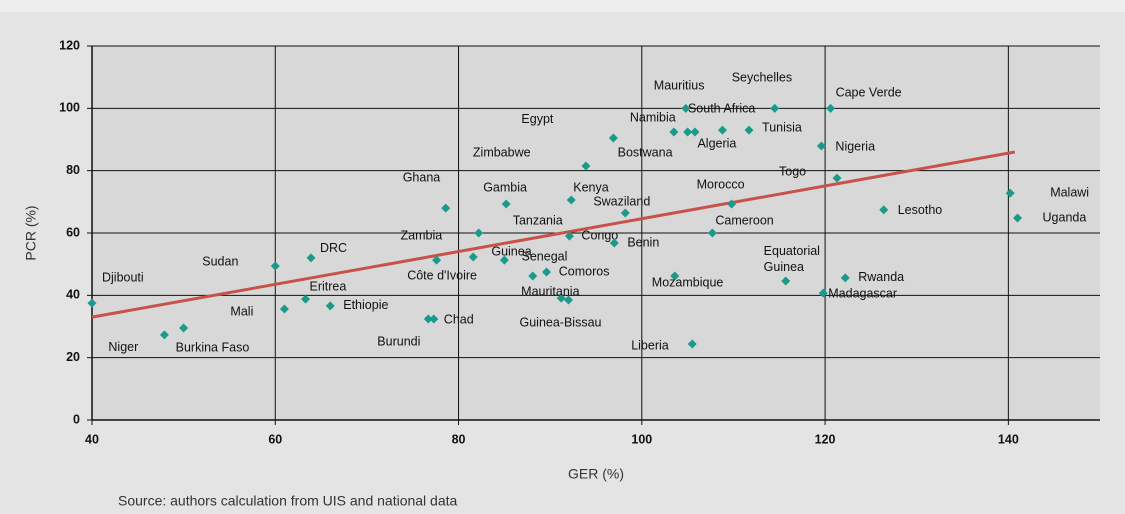 This screenshot has height=514, width=1125. I want to click on x-tick-label: 40, so click(92, 439).